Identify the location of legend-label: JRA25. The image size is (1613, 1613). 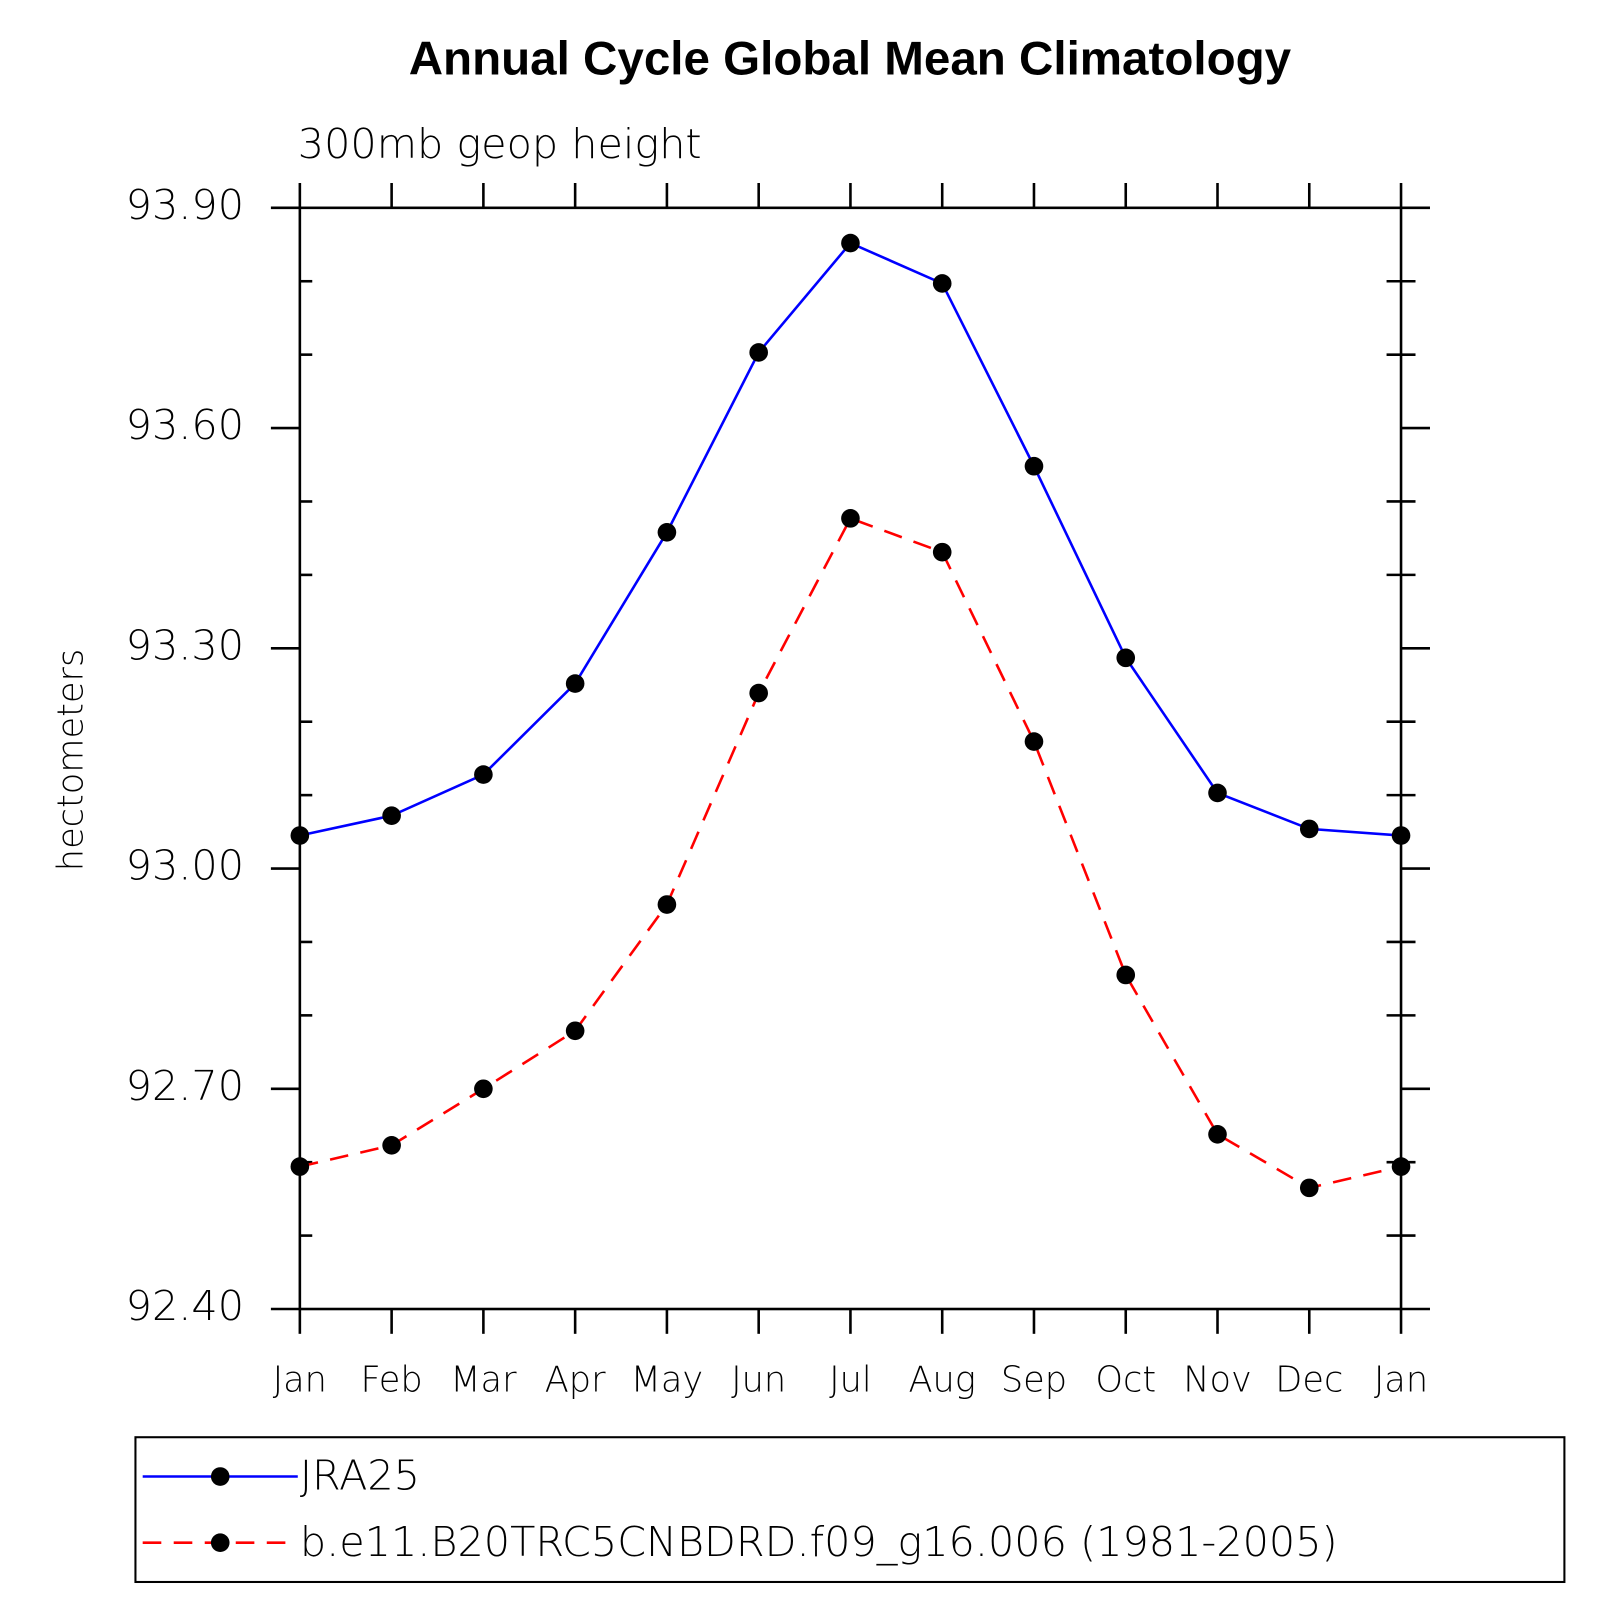
(360, 1476).